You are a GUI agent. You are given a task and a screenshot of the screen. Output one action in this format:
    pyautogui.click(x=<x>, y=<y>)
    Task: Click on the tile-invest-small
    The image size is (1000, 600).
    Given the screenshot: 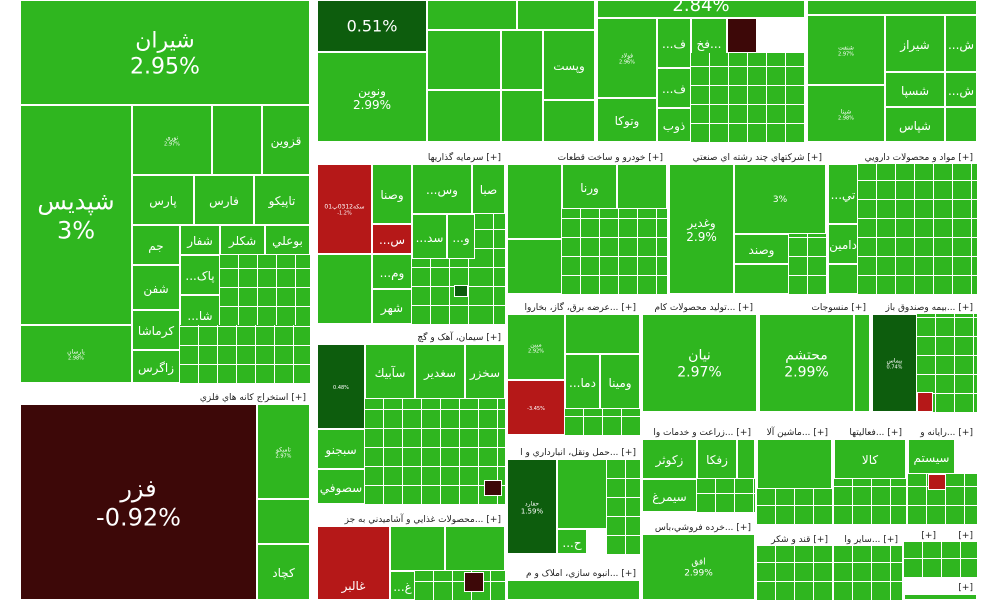 What is the action you would take?
    pyautogui.click(x=344, y=289)
    